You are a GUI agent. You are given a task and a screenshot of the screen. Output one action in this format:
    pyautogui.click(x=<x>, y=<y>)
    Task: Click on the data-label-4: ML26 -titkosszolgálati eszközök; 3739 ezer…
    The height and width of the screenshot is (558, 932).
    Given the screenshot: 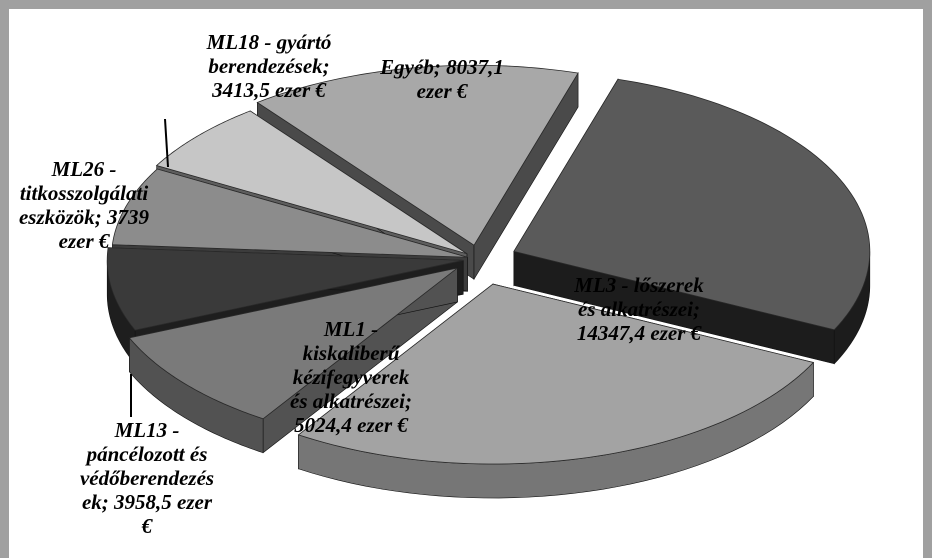 What is the action you would take?
    pyautogui.click(x=84, y=205)
    